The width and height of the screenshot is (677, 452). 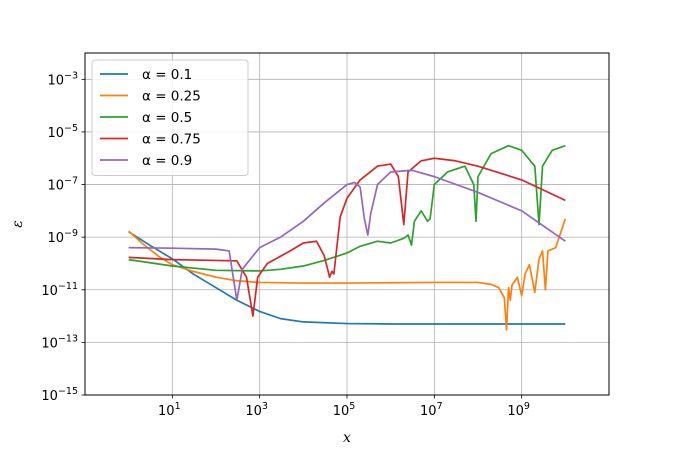 What do you see at coordinates (518, 410) in the screenshot?
I see `x-tick-label: 10⁹` at bounding box center [518, 410].